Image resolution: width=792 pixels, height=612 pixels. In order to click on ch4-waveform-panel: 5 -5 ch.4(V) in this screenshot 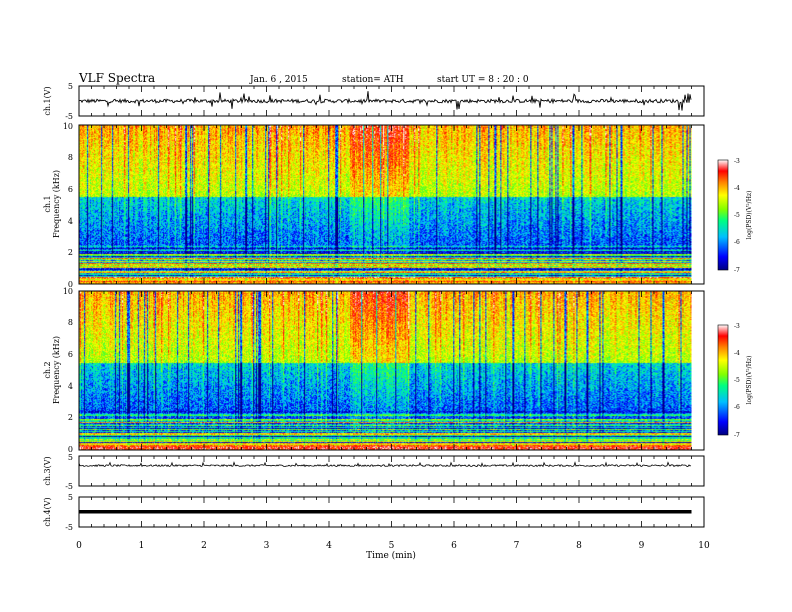, I will do `click(374, 512)`.